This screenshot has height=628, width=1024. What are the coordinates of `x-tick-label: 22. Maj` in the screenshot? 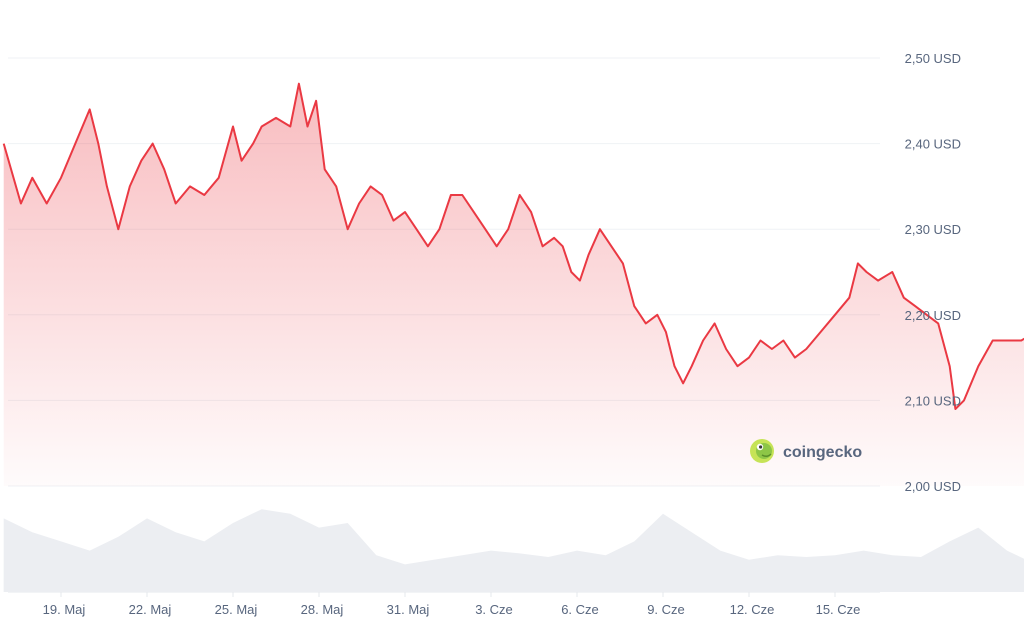 It's located at (150, 609).